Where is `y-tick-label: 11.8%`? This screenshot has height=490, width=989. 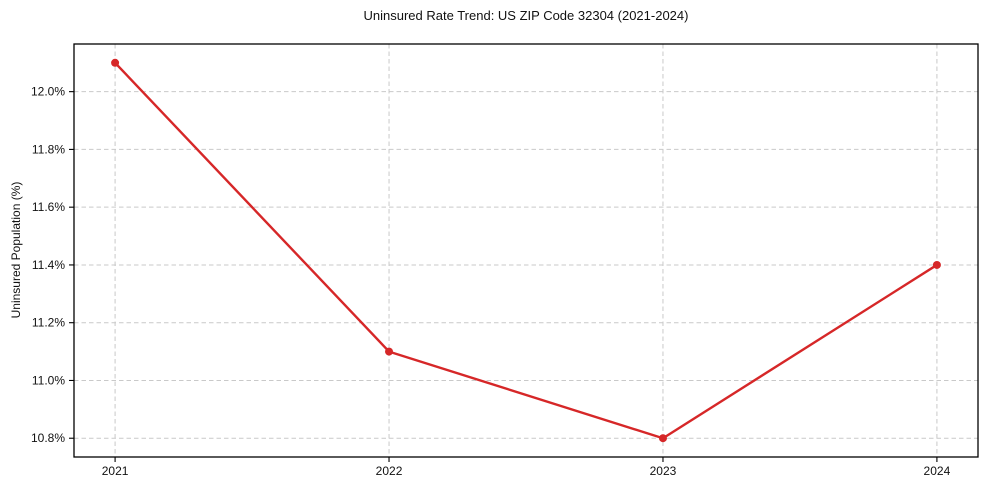
y-tick-label: 11.8% is located at coordinates (48, 149).